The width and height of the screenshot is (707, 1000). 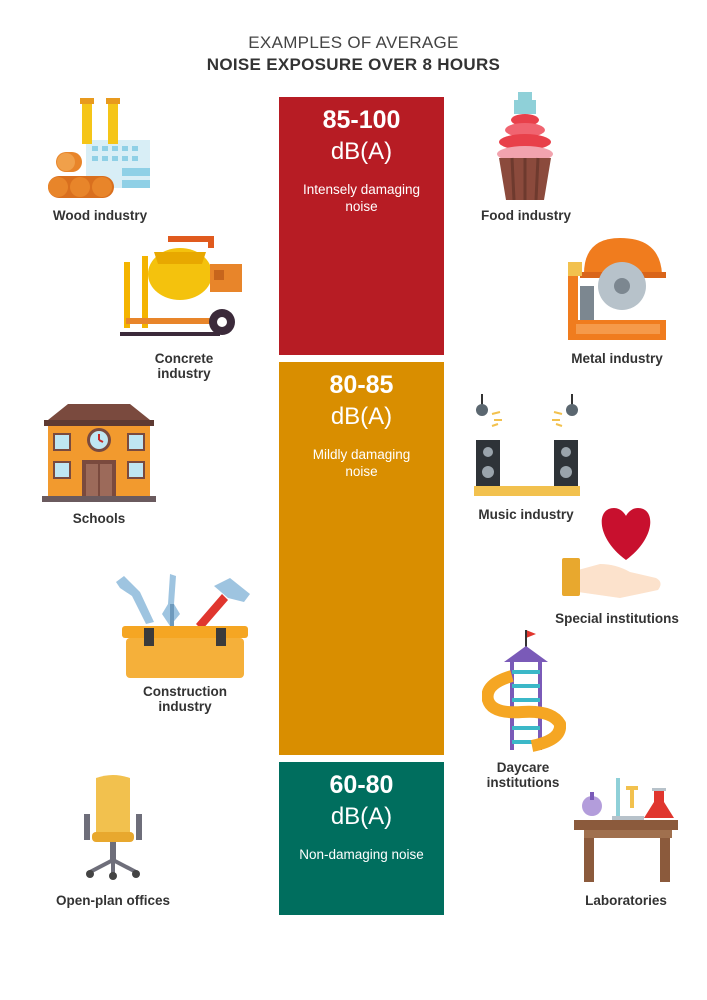 What do you see at coordinates (526, 514) in the screenshot?
I see `label-music-industry: Music industry` at bounding box center [526, 514].